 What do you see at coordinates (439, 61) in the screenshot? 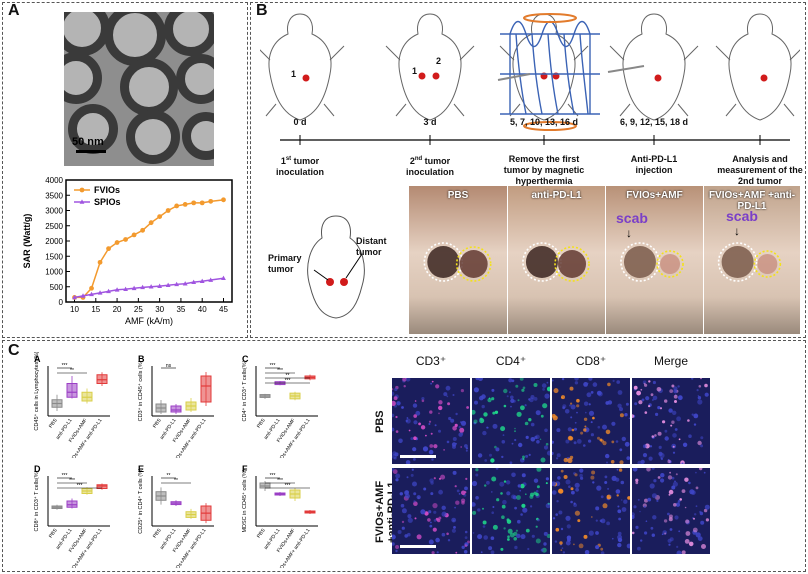
I see `mark-2: 2` at bounding box center [439, 61].